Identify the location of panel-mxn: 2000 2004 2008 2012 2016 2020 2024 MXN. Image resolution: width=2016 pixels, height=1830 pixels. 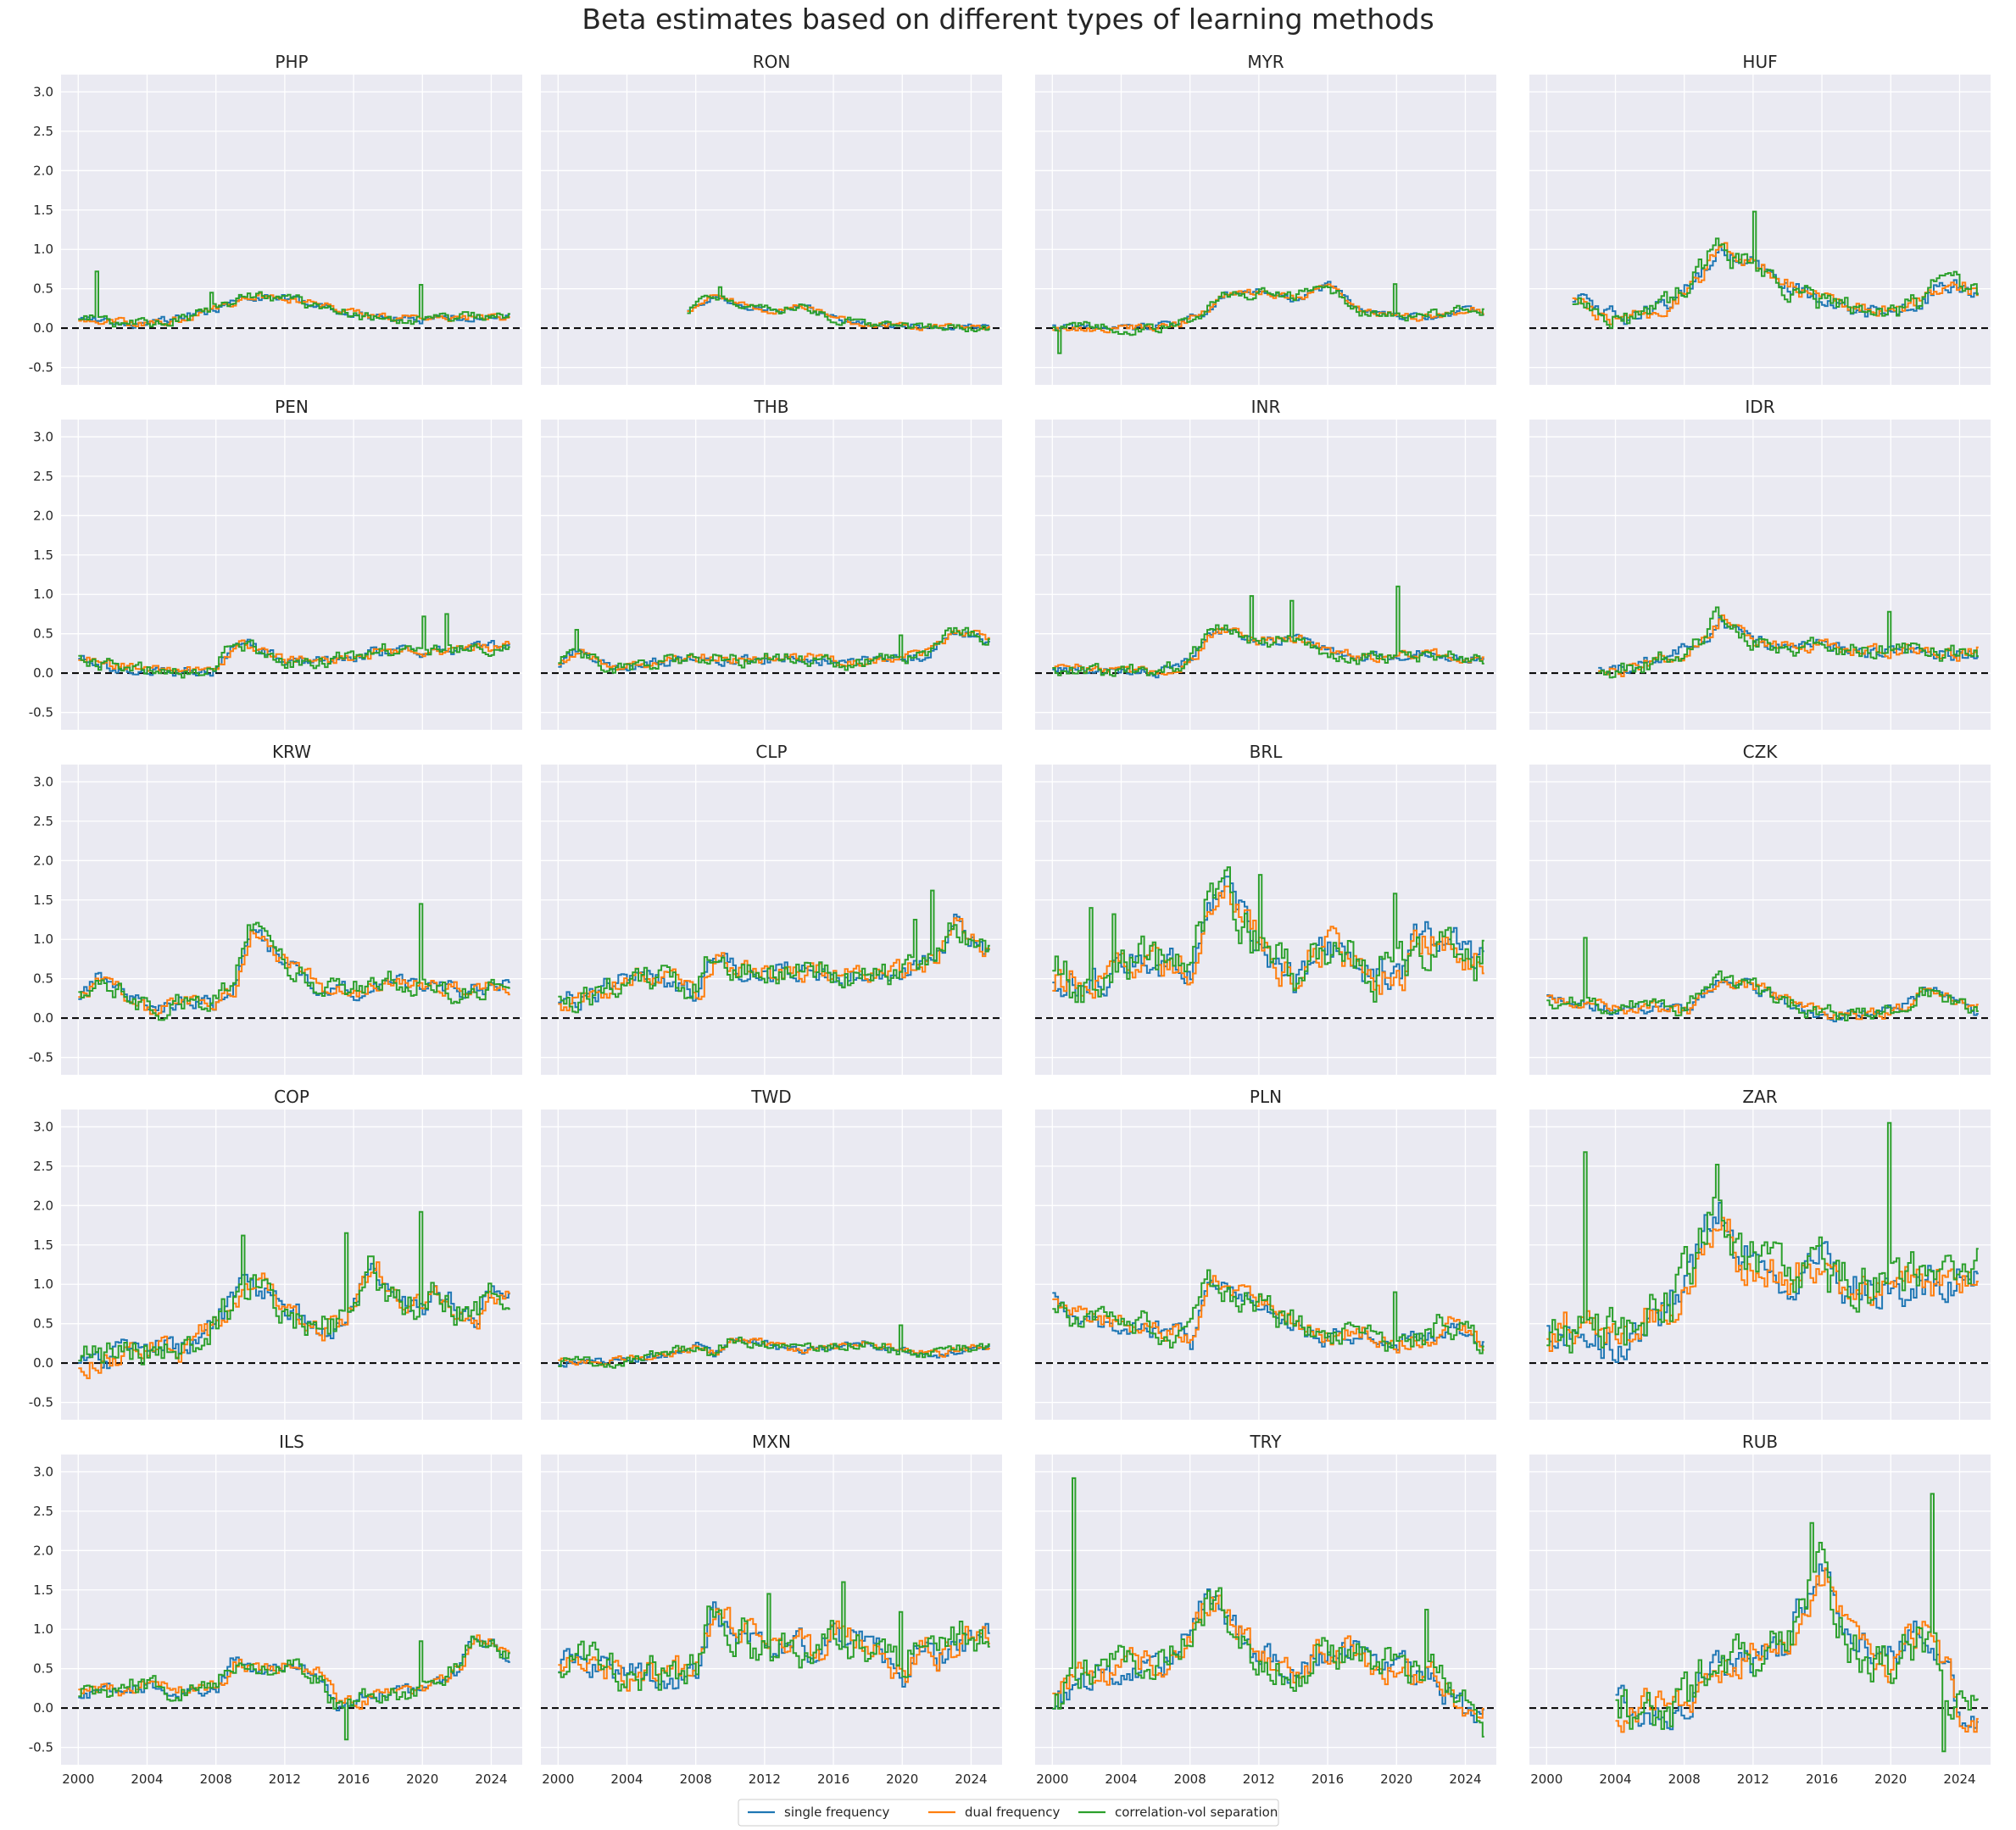
(771, 1609).